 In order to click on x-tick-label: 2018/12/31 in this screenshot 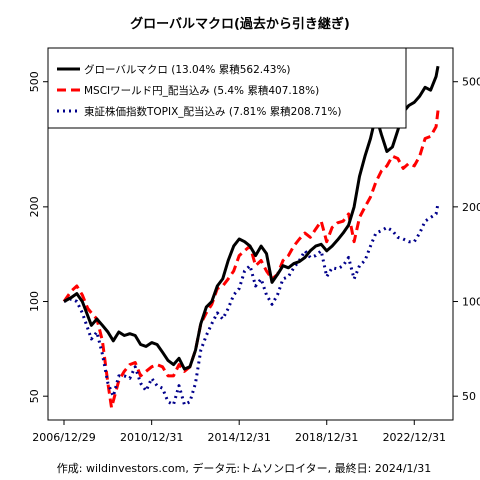, I will do `click(326, 437)`.